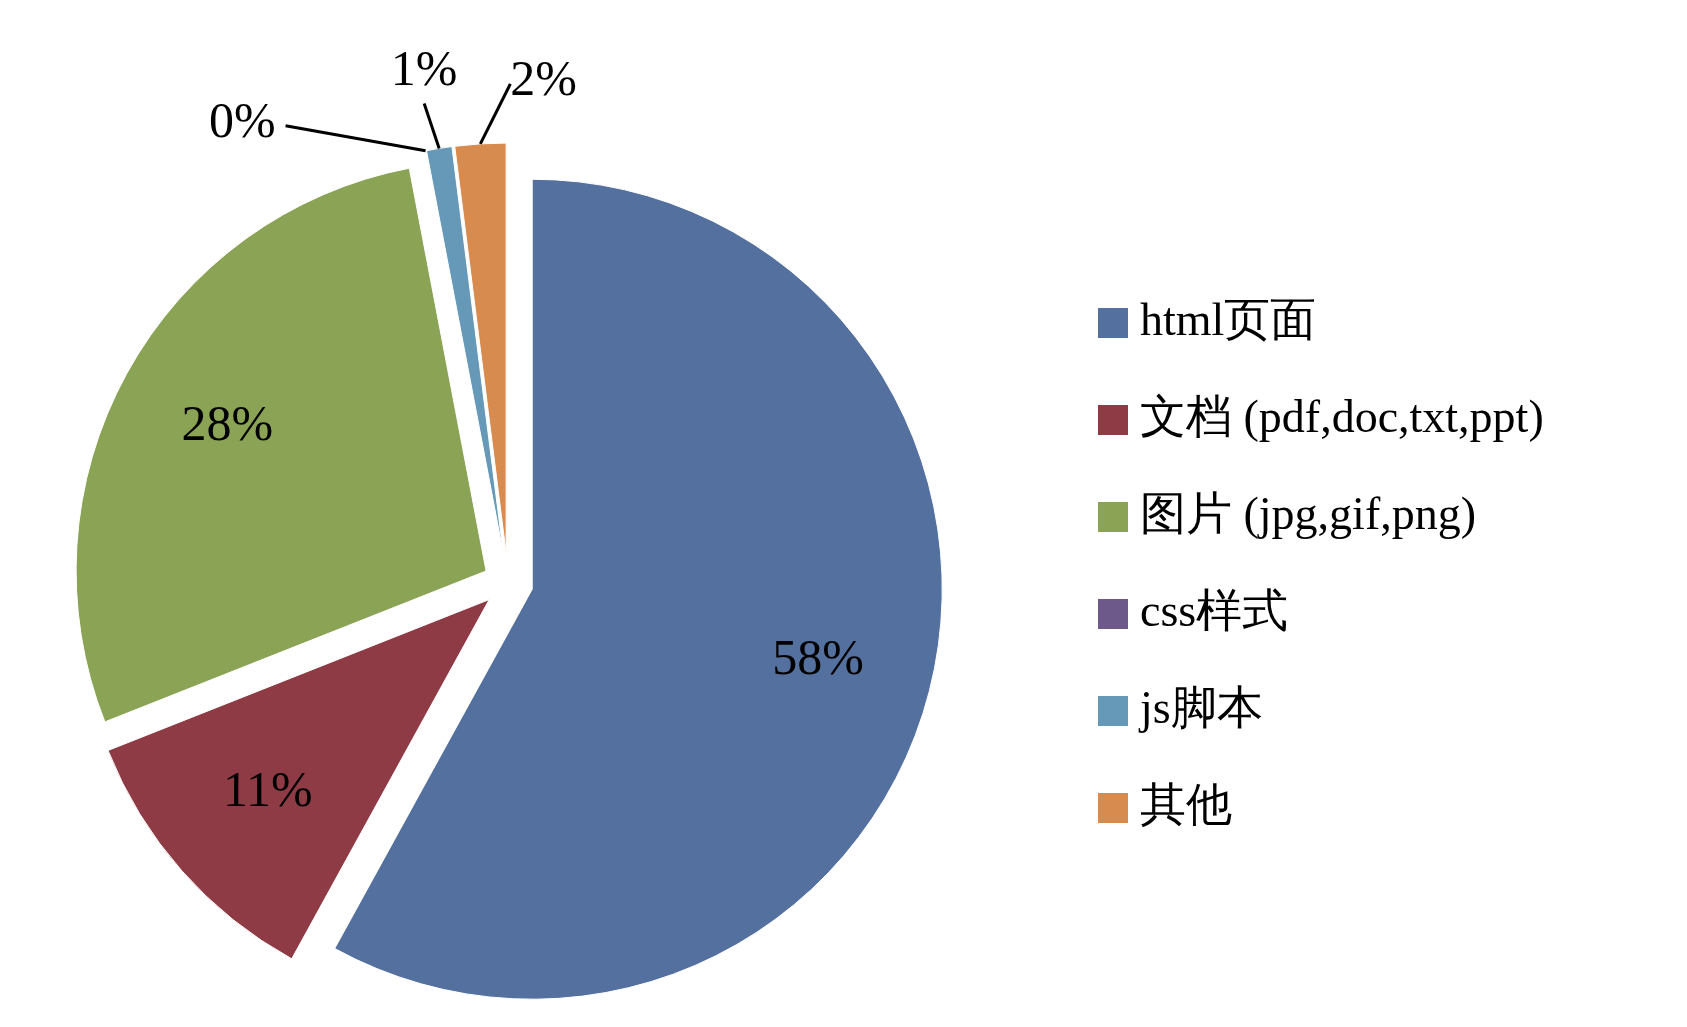 The width and height of the screenshot is (1687, 1027). I want to click on legend-label: 其他, so click(1186, 804).